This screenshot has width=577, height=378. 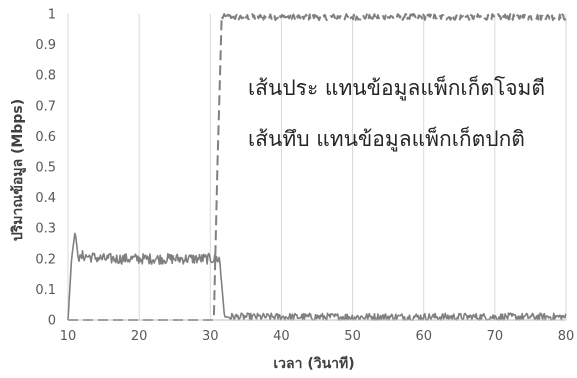 I want to click on annotation-dashed-line: เส้นประ แทนข้อมูลแพ็กเก็ตโจมตี, so click(x=396, y=87).